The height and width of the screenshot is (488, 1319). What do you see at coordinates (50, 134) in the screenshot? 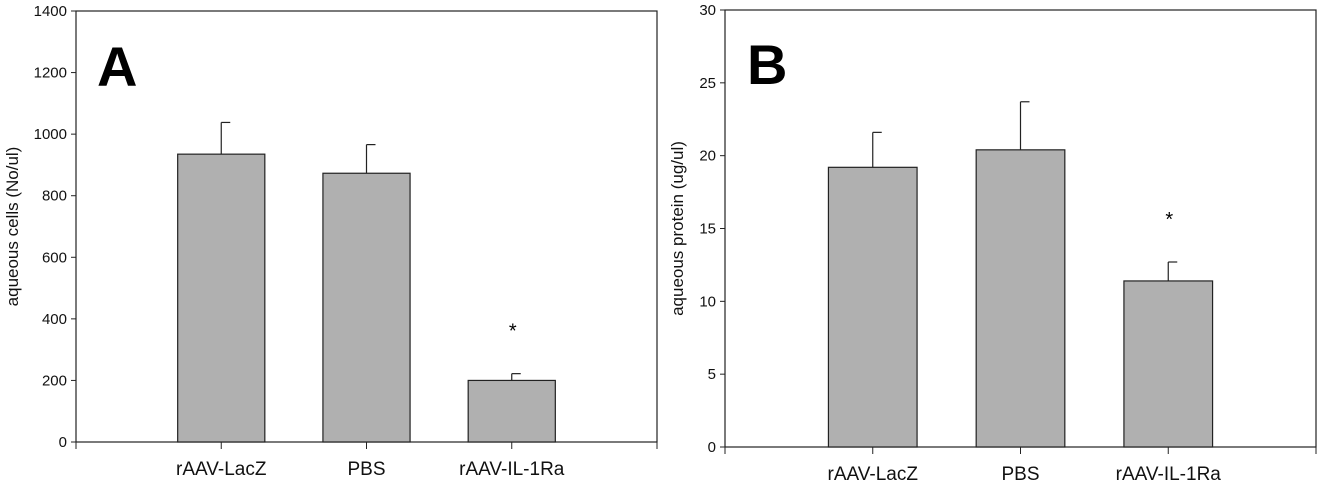
I see `y-tick-label: 1000` at bounding box center [50, 134].